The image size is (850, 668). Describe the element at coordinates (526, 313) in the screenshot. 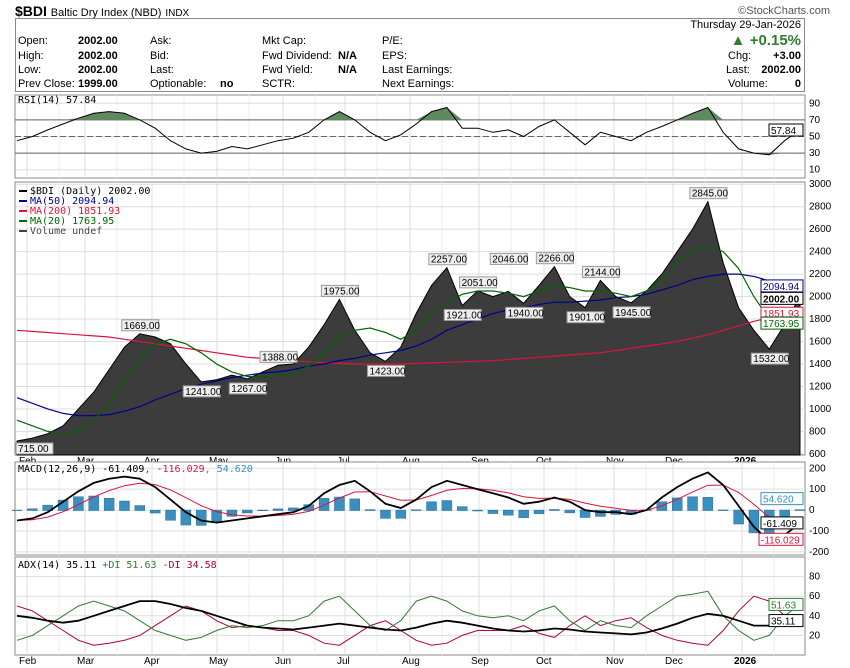

I see `price-annotation: 1940.00` at that location.